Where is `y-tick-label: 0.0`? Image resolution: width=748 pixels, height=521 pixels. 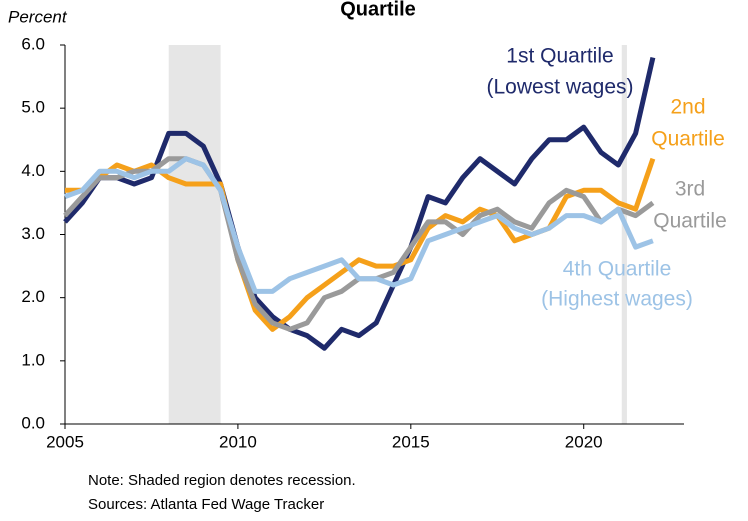
y-tick-label: 0.0 is located at coordinates (33, 422).